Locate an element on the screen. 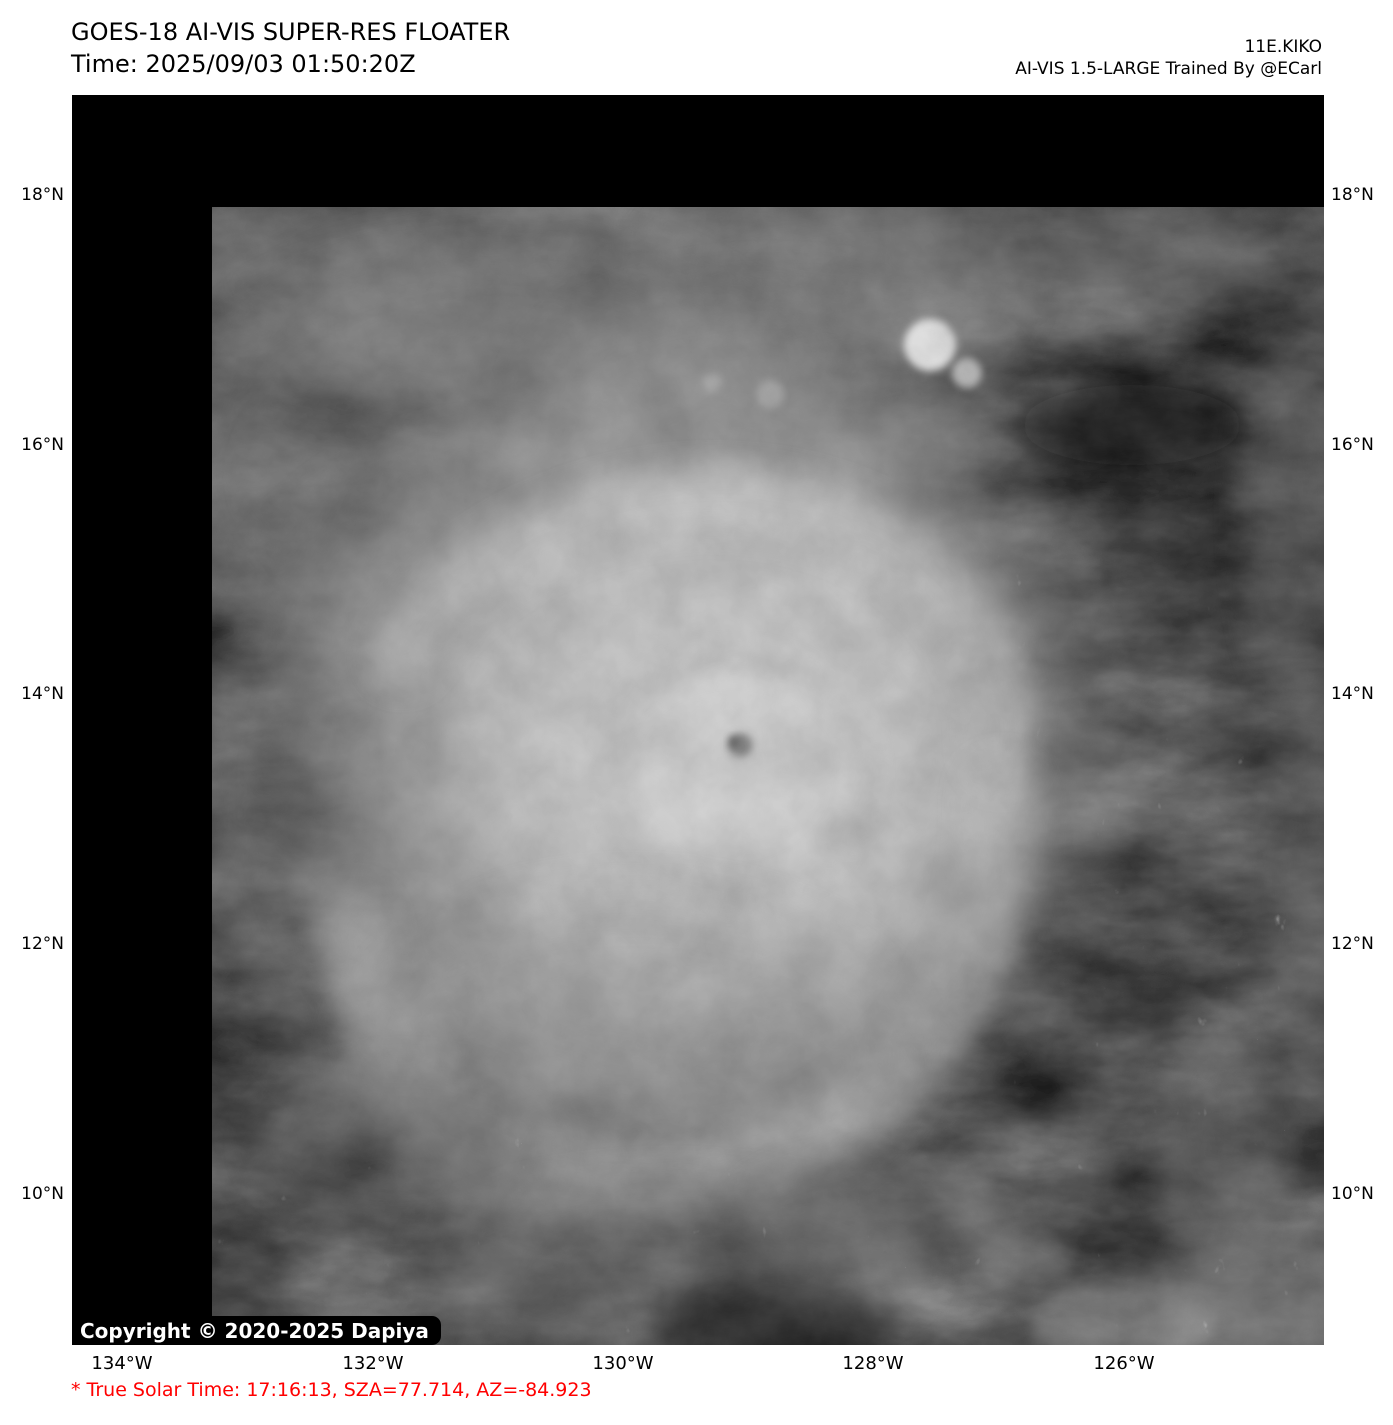 The image size is (1393, 1425). lat-label-left-10n: 10°N is located at coordinates (42, 1194).